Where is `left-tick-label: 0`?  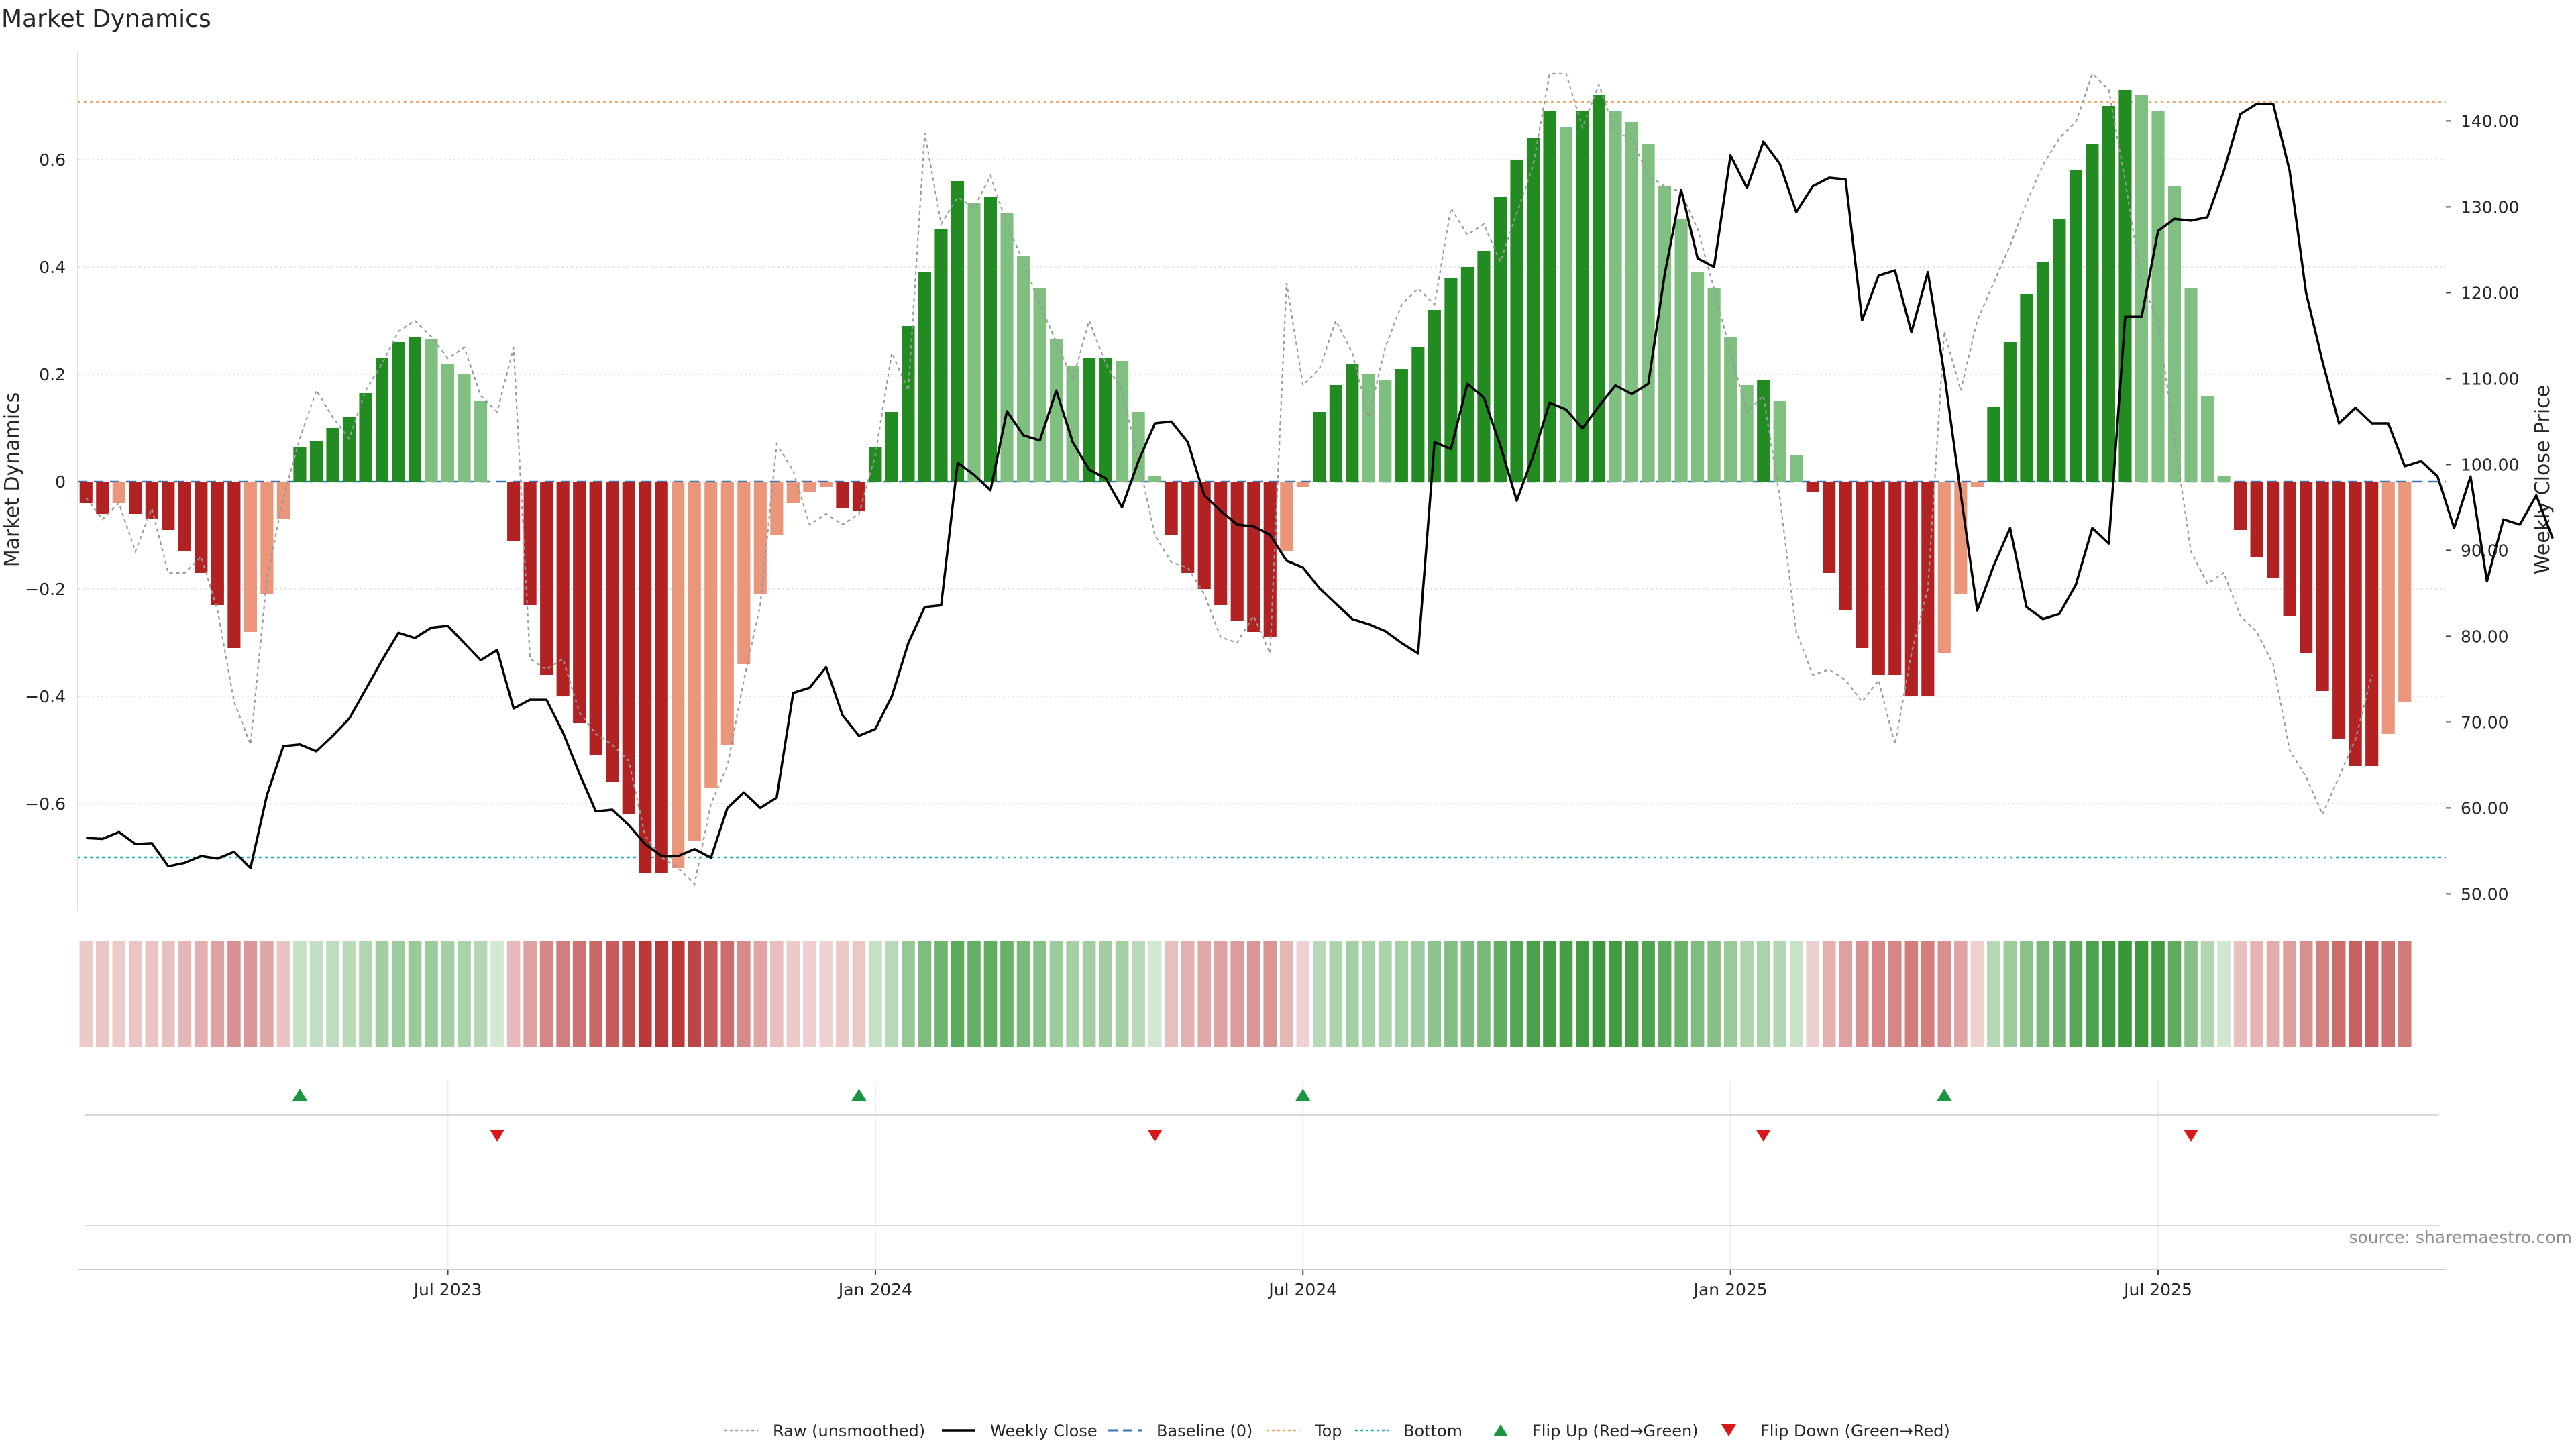 left-tick-label: 0 is located at coordinates (60, 482).